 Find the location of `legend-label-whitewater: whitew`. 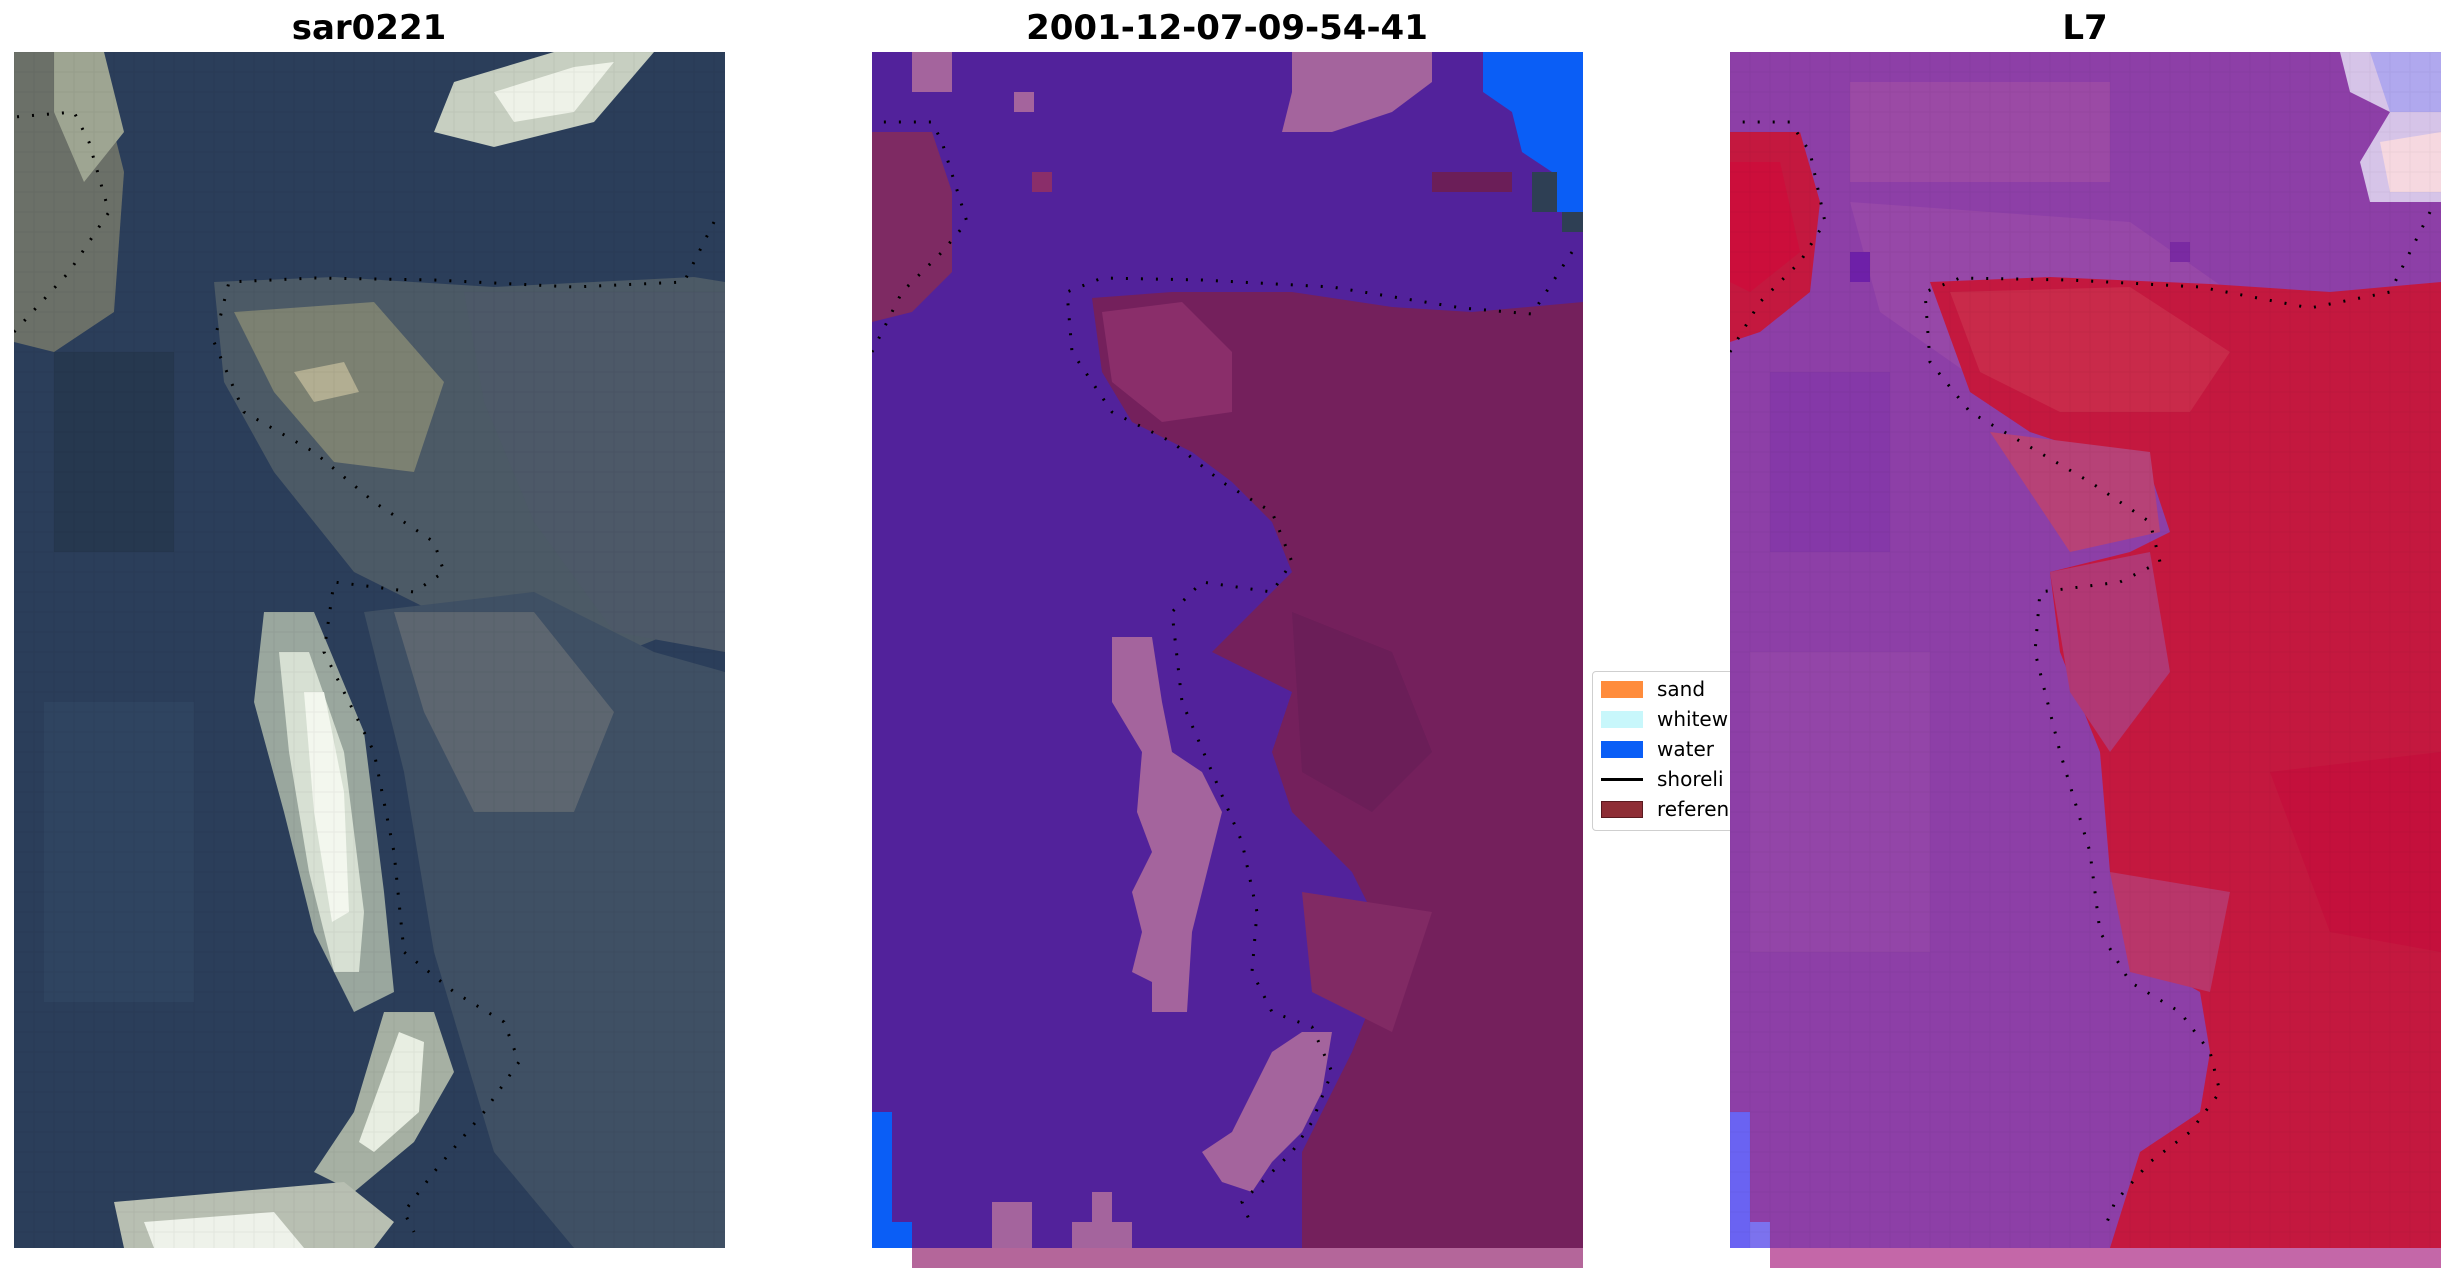

legend-label-whitewater: whitew is located at coordinates (1693, 719).